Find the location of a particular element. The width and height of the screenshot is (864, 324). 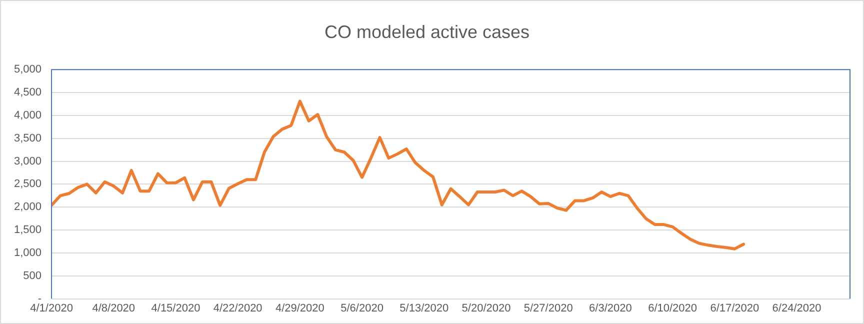

x-tick-label: 5/6/2020 is located at coordinates (362, 308).